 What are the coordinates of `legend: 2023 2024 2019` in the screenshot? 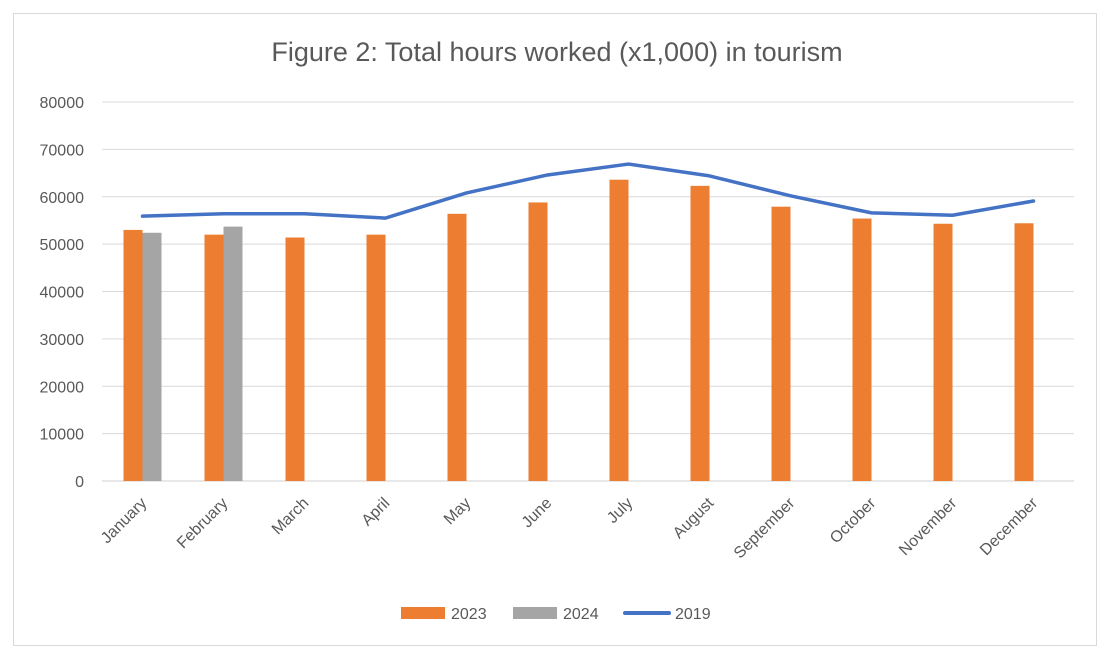 It's located at (556, 614).